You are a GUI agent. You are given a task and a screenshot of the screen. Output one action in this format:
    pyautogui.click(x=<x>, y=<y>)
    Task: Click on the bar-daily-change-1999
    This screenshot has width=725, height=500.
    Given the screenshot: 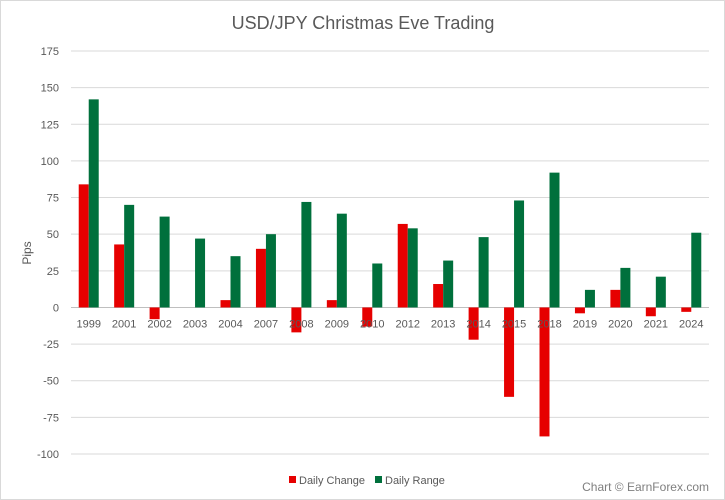 What is the action you would take?
    pyautogui.click(x=83, y=246)
    